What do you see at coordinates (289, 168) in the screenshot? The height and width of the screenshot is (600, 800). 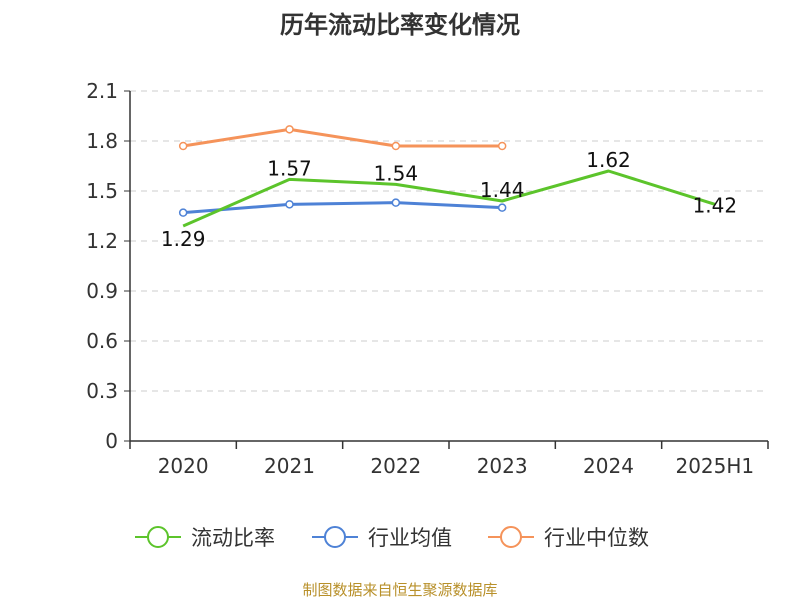 I see `data-label: 1.57` at bounding box center [289, 168].